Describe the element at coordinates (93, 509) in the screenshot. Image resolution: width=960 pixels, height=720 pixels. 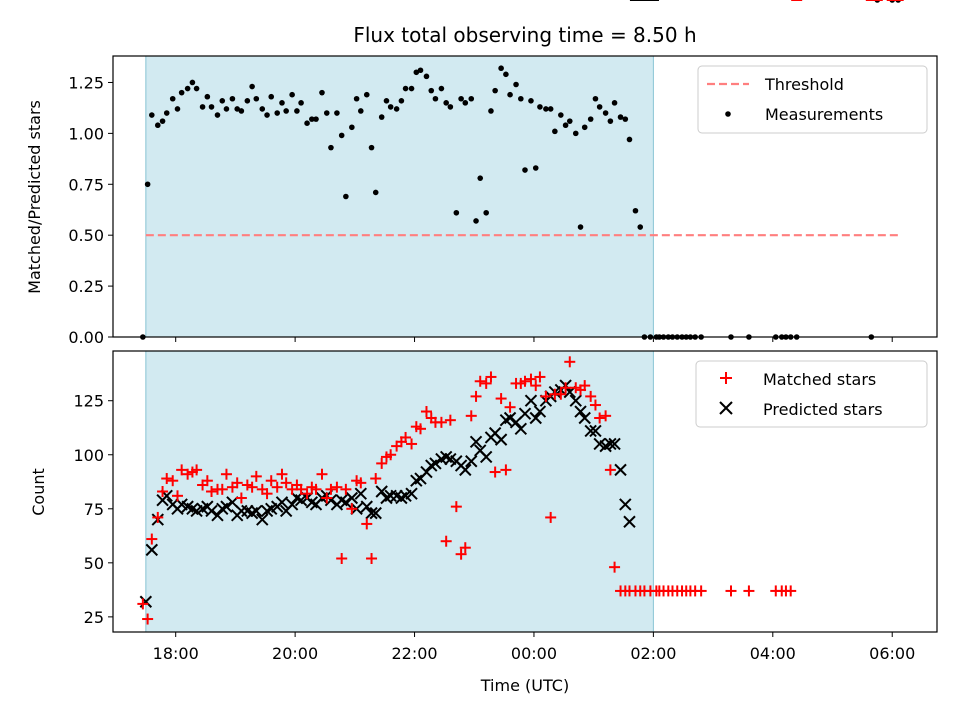
I see `bottom-y-ticks: 25 50 75 100 125` at that location.